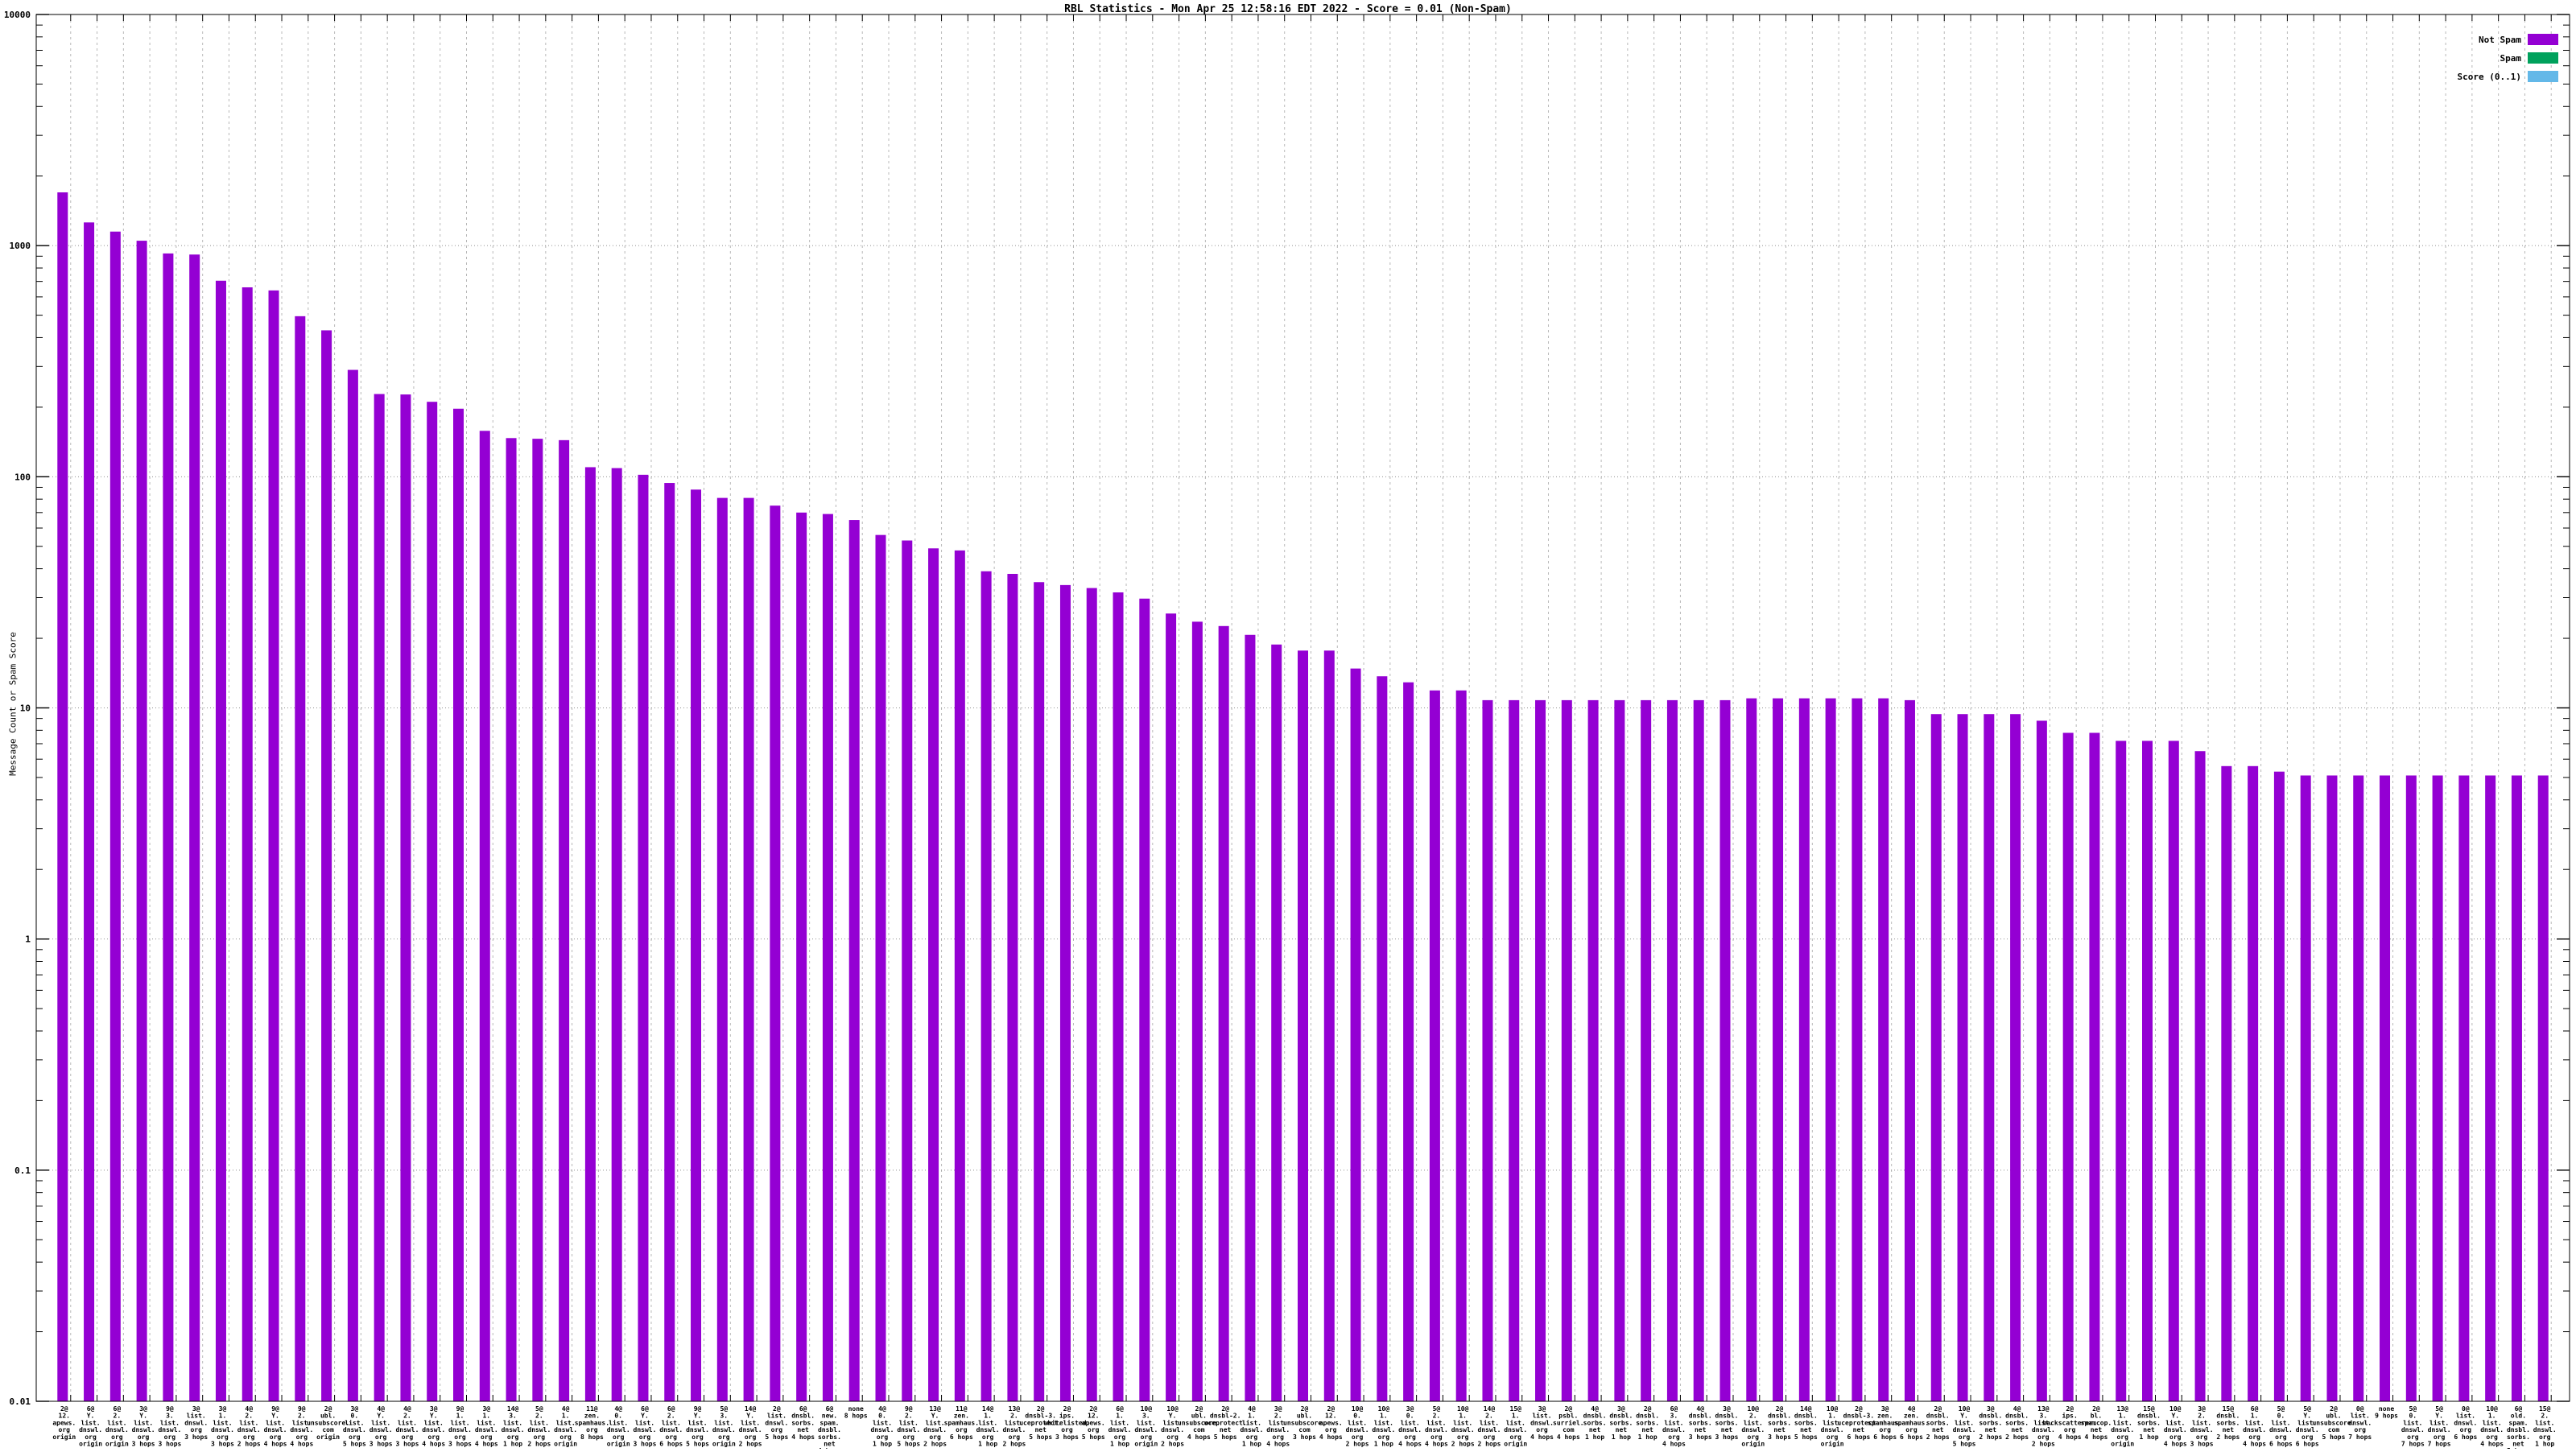 The width and height of the screenshot is (2576, 1452). I want to click on x-tick-label: 3 hops, so click(1727, 1437).